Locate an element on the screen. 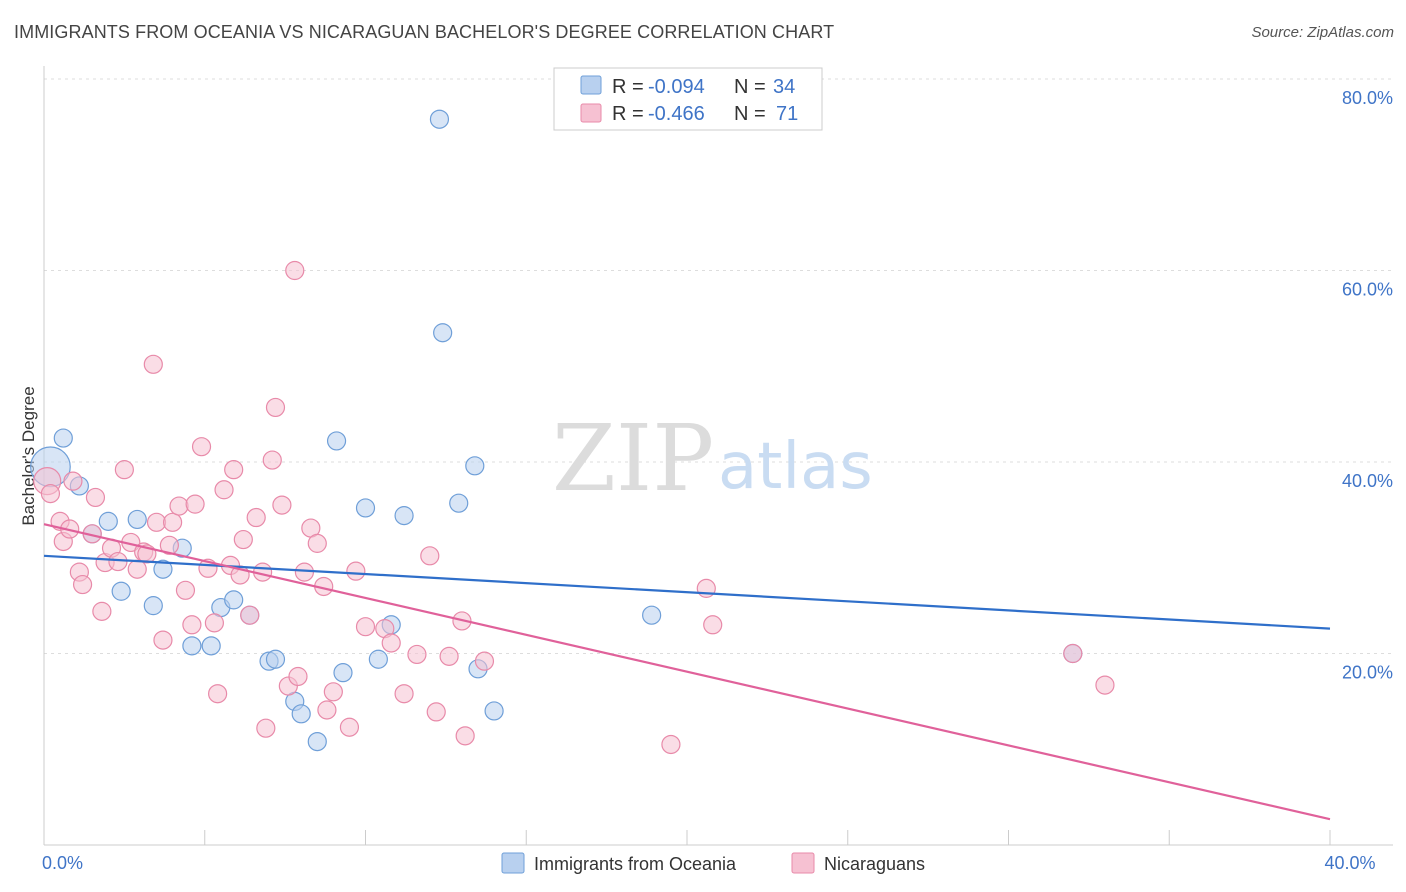 The height and width of the screenshot is (892, 1406). bottom-legend-label-oceania: Immigrants from Oceania is located at coordinates (635, 864).